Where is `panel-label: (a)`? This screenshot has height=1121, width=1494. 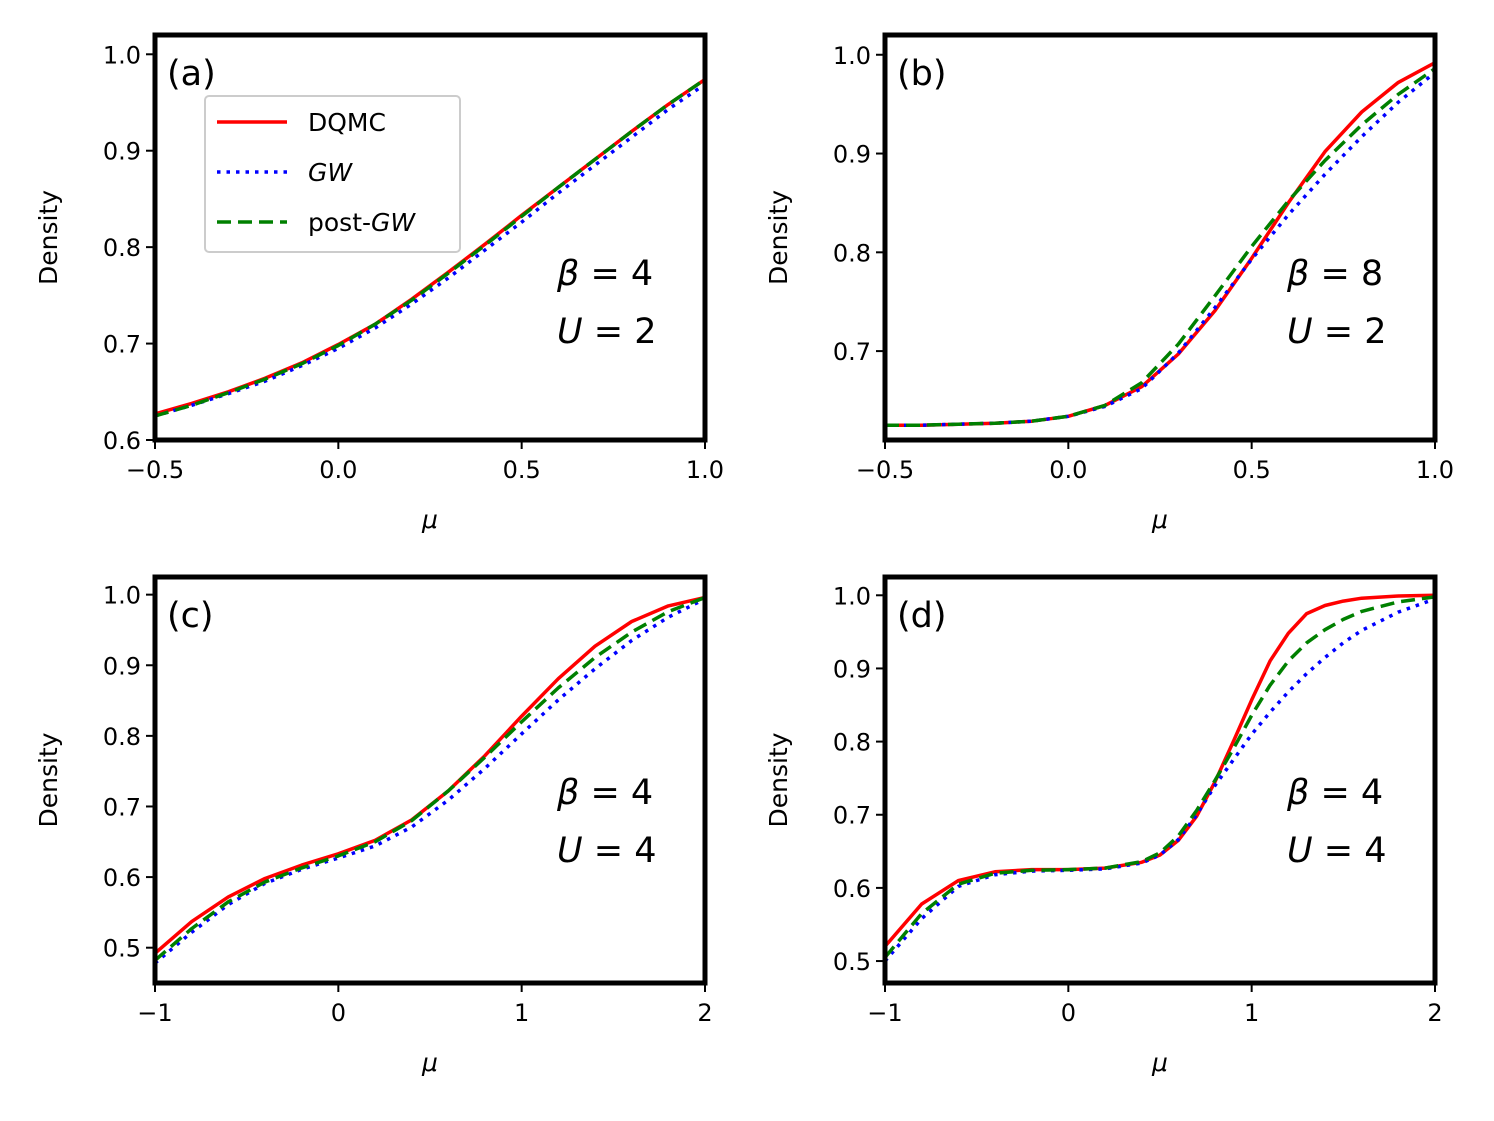 panel-label: (a) is located at coordinates (191, 74).